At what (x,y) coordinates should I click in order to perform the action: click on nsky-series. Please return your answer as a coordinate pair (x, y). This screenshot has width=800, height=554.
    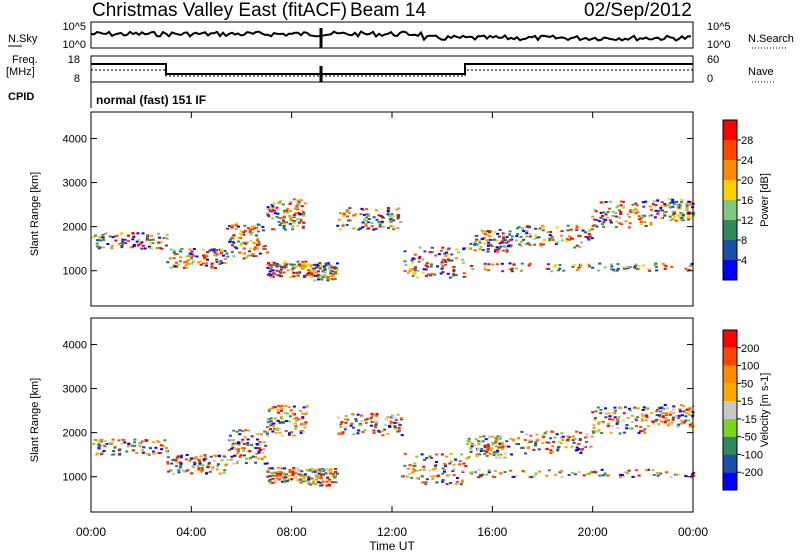
    Looking at the image, I should click on (391, 36).